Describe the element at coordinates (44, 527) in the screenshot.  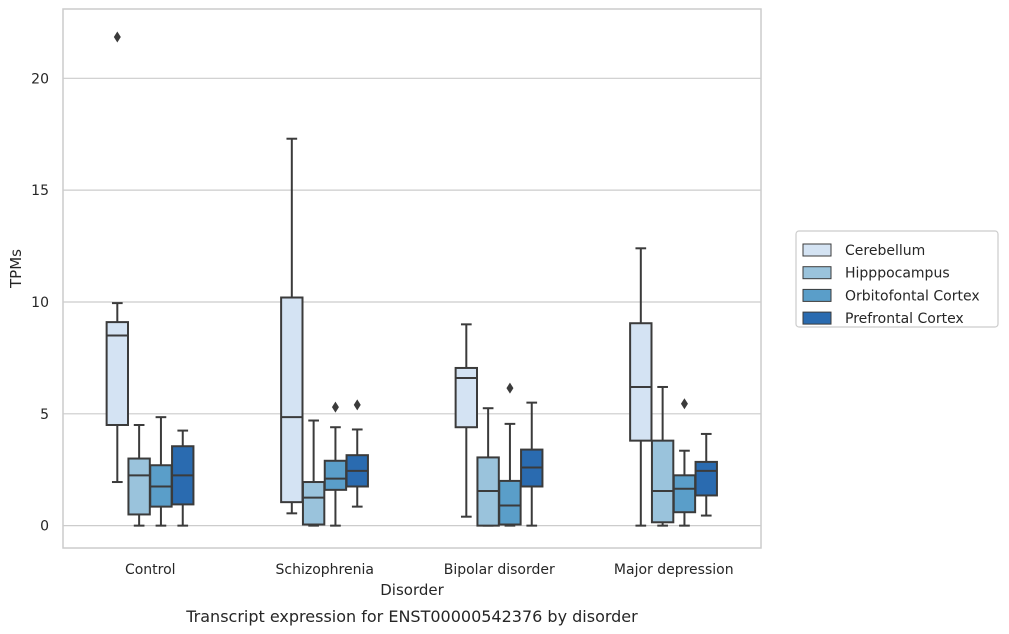
I see `y-tick-label: 0` at that location.